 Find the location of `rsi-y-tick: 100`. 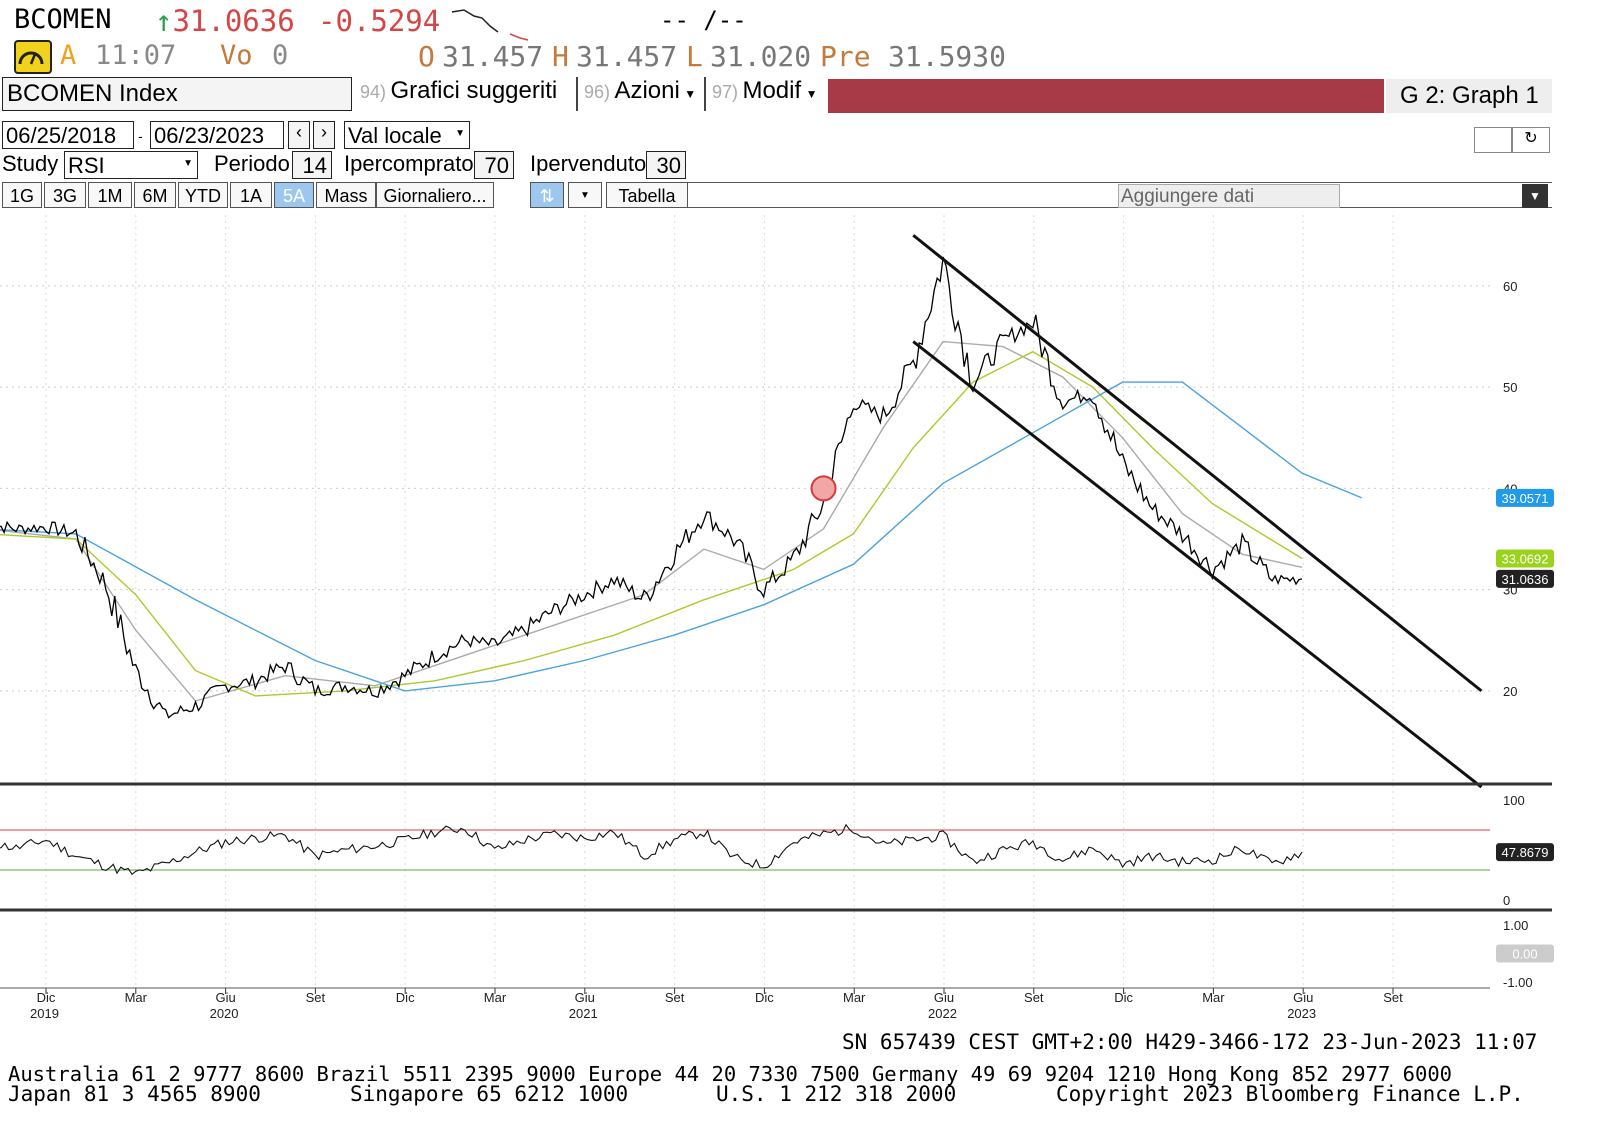

rsi-y-tick: 100 is located at coordinates (1514, 800).